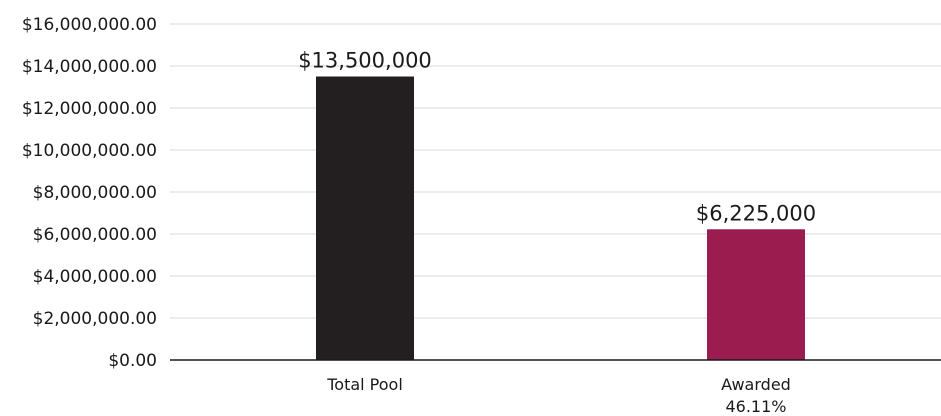 The width and height of the screenshot is (941, 416). Describe the element at coordinates (95, 235) in the screenshot. I see `y-tick-label: $6,000,000.00` at that location.